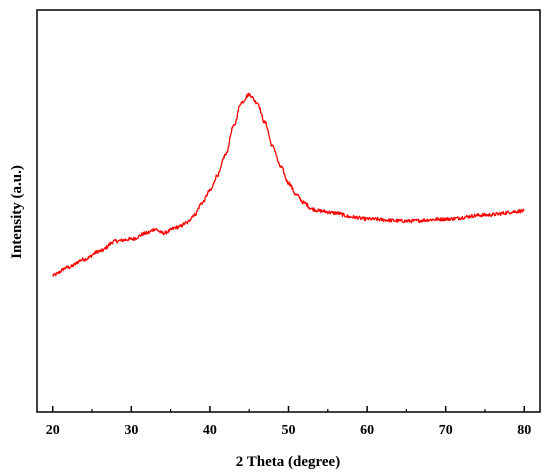 Image resolution: width=550 pixels, height=475 pixels. Describe the element at coordinates (131, 430) in the screenshot. I see `x-tick-label: 30` at that location.